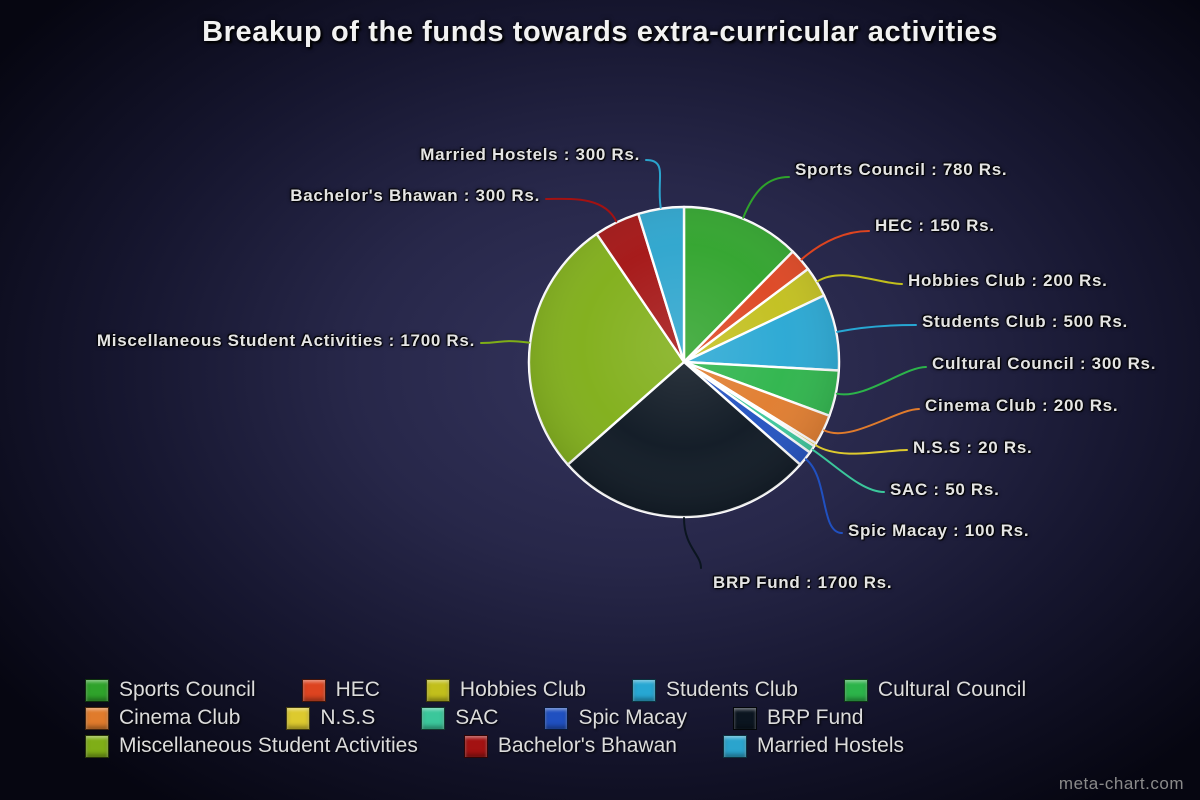  What do you see at coordinates (632, 717) in the screenshot?
I see `legend-label: Spic Macay` at bounding box center [632, 717].